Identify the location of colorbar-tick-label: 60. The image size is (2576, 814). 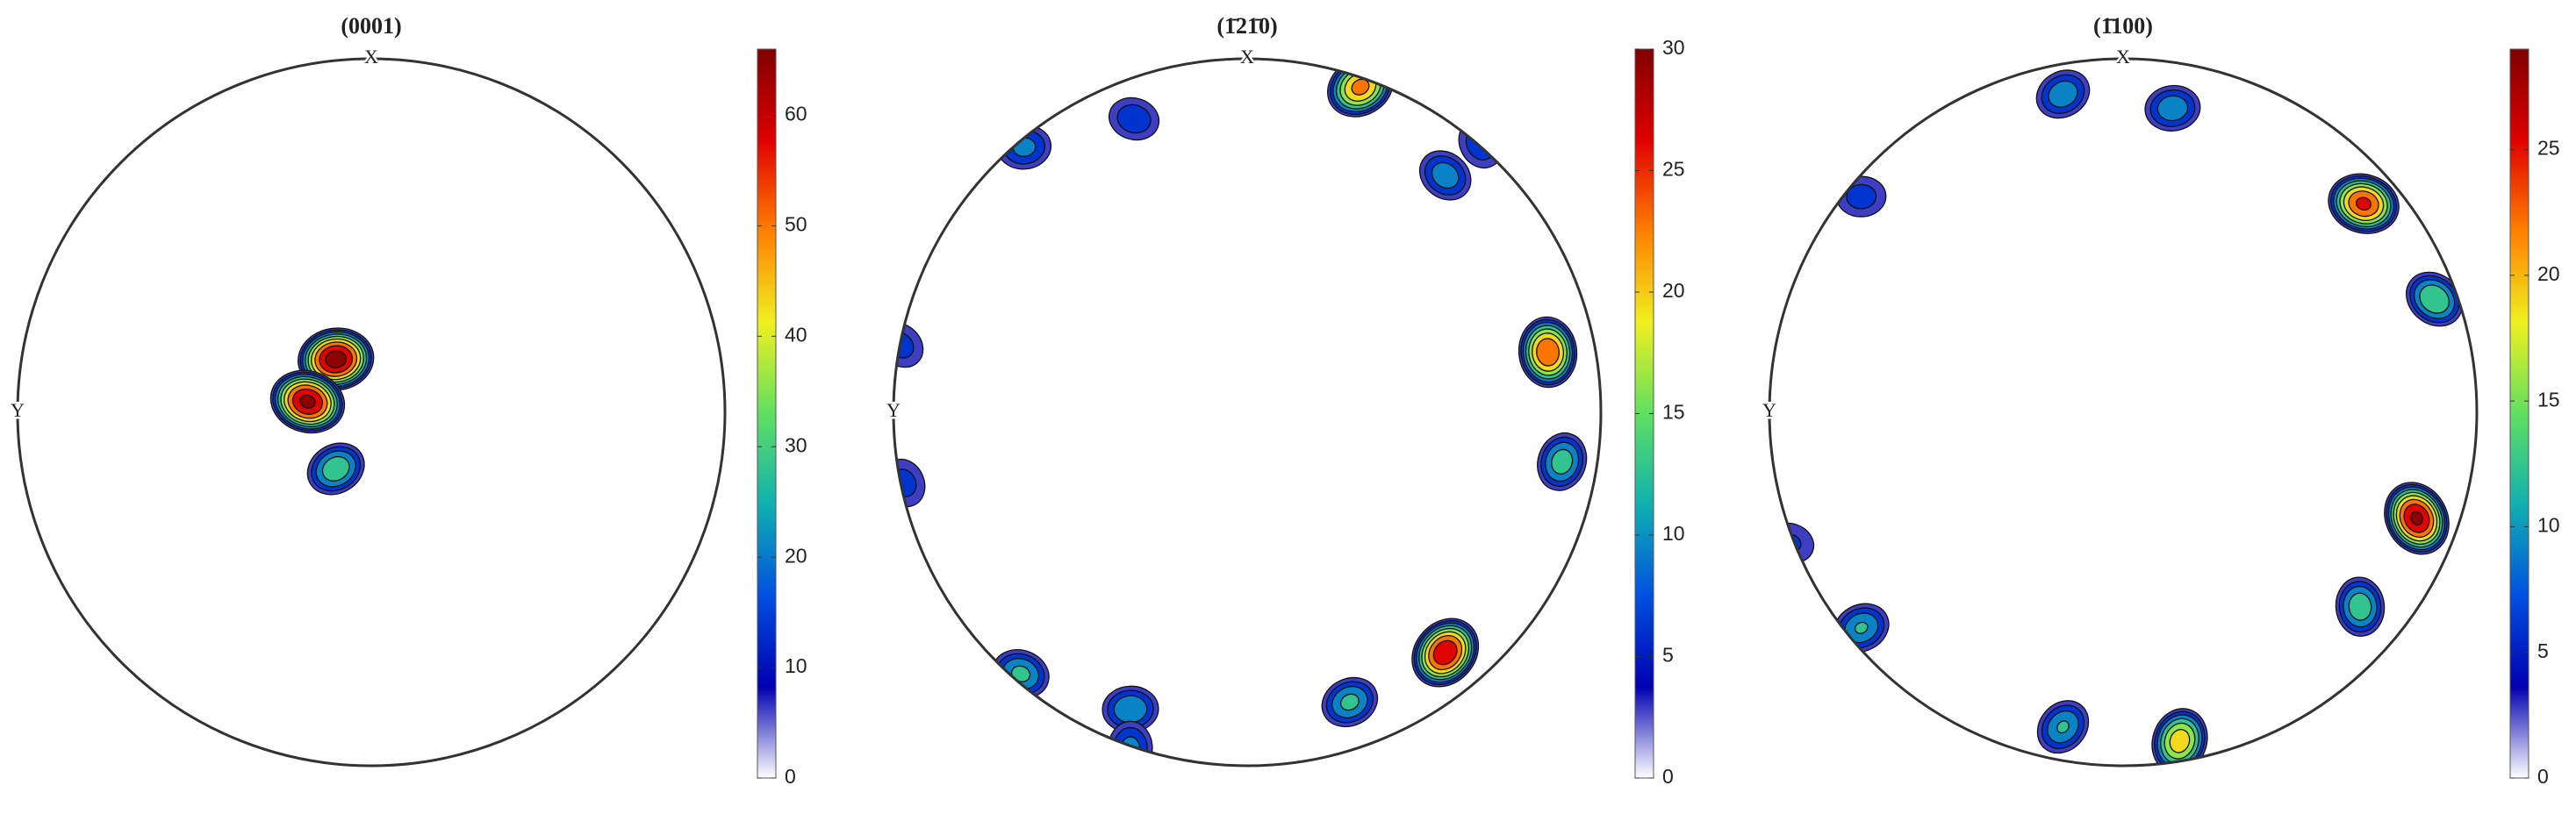
(796, 114).